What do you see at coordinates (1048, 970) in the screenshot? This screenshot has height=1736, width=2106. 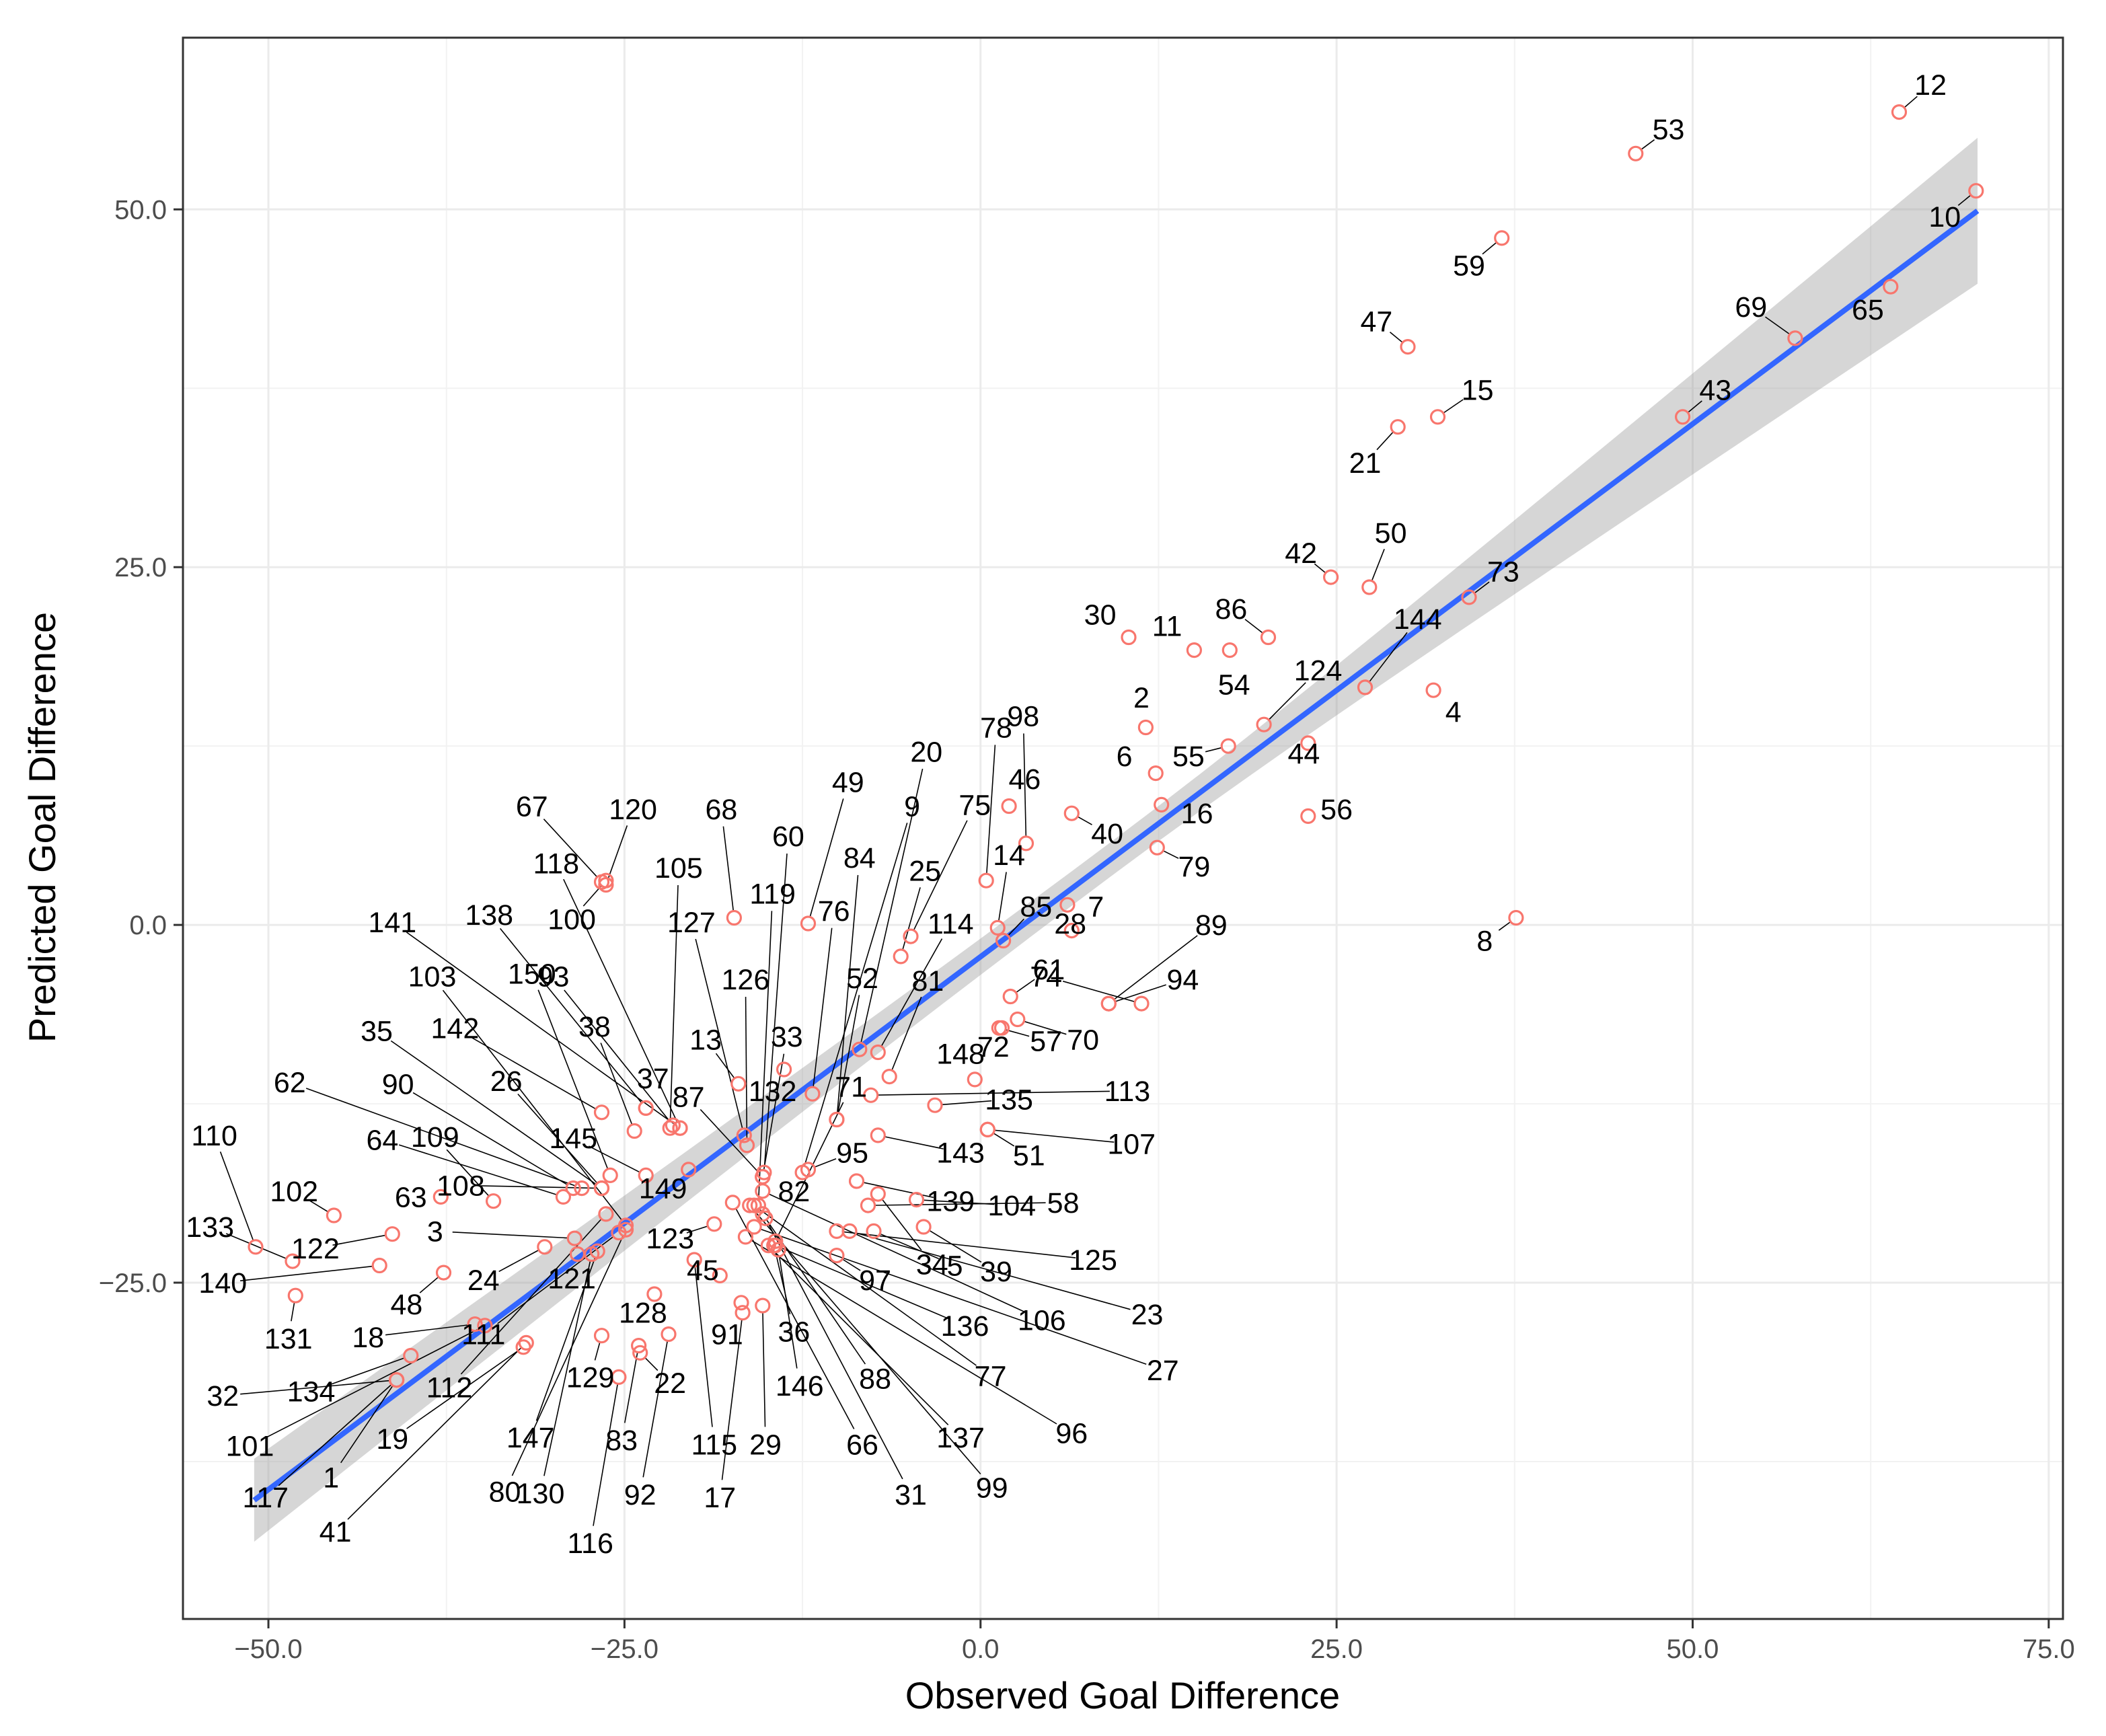 I see `point-label: 61` at bounding box center [1048, 970].